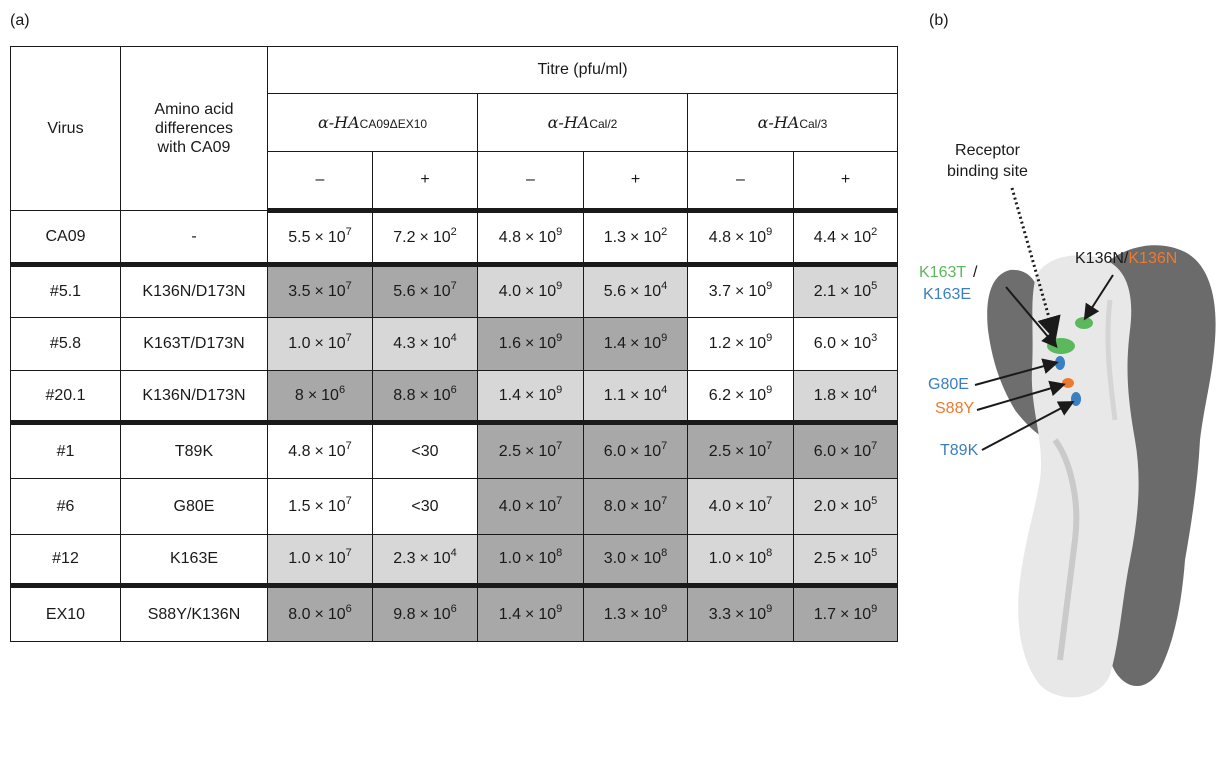 This screenshot has height=784, width=1221. What do you see at coordinates (320, 506) in the screenshot?
I see `titre-cell: 1.5 × 107` at bounding box center [320, 506].